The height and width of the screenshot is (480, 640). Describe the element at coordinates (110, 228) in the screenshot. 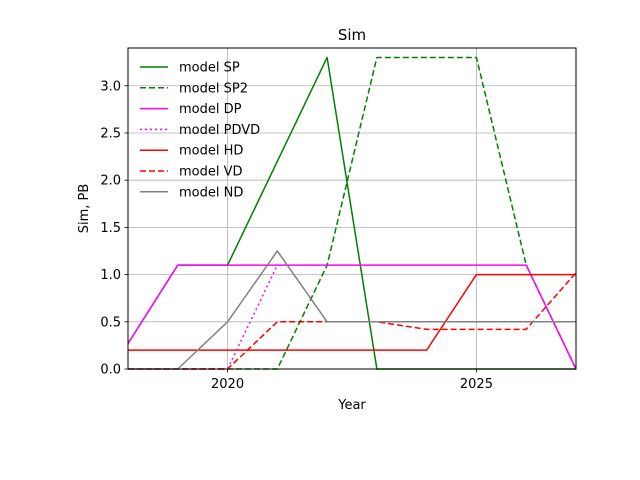

I see `y-tick-label: 1.5` at that location.